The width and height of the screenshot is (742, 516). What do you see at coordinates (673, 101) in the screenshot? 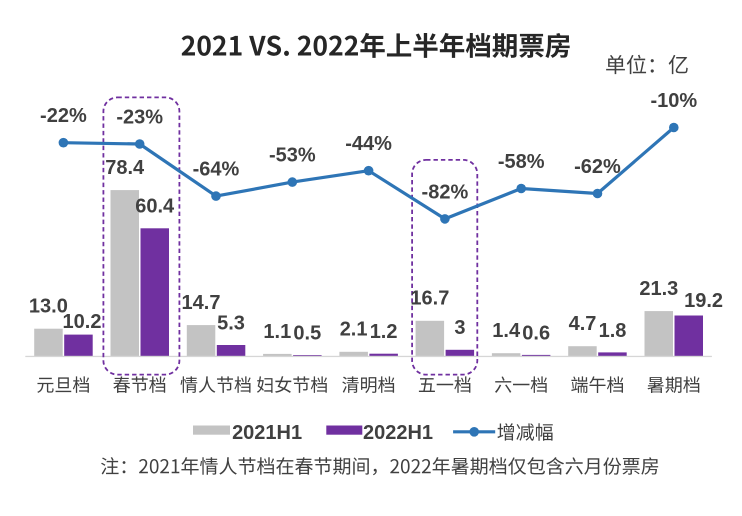
I see `svg-text: -10%` at bounding box center [673, 101].